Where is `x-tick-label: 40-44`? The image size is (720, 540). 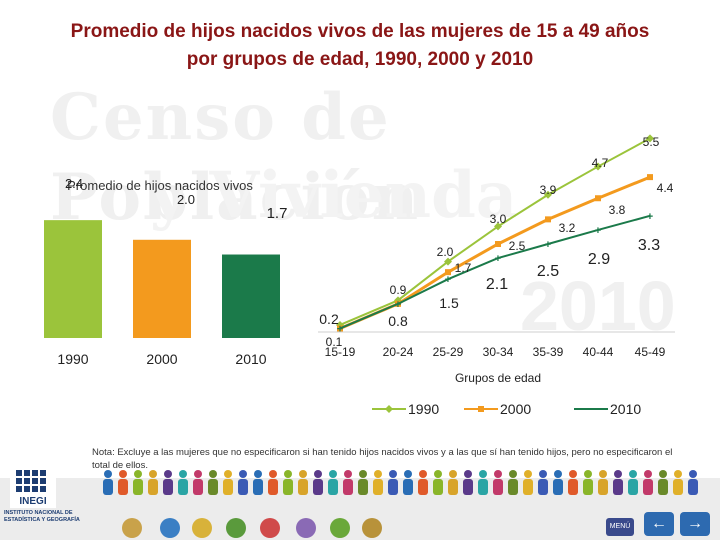 x-tick-label: 40-44 is located at coordinates (598, 352).